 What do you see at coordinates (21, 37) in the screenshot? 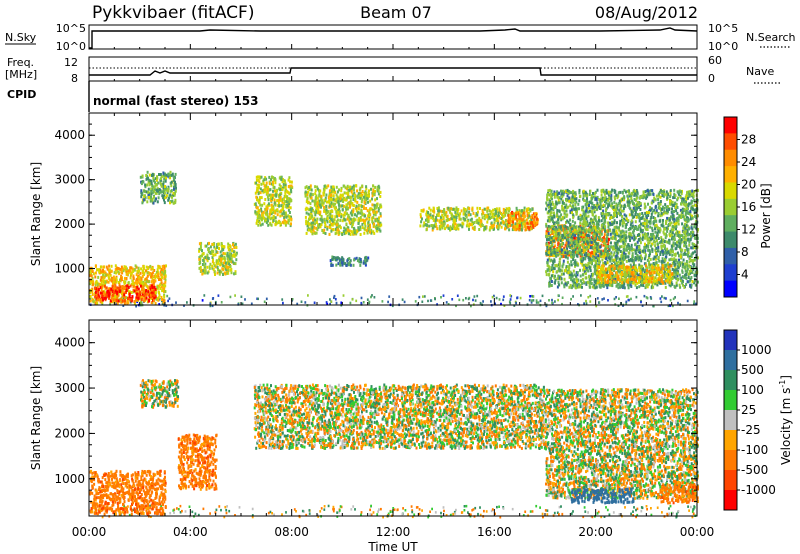
I see `nsky-label: N.Sky` at bounding box center [21, 37].